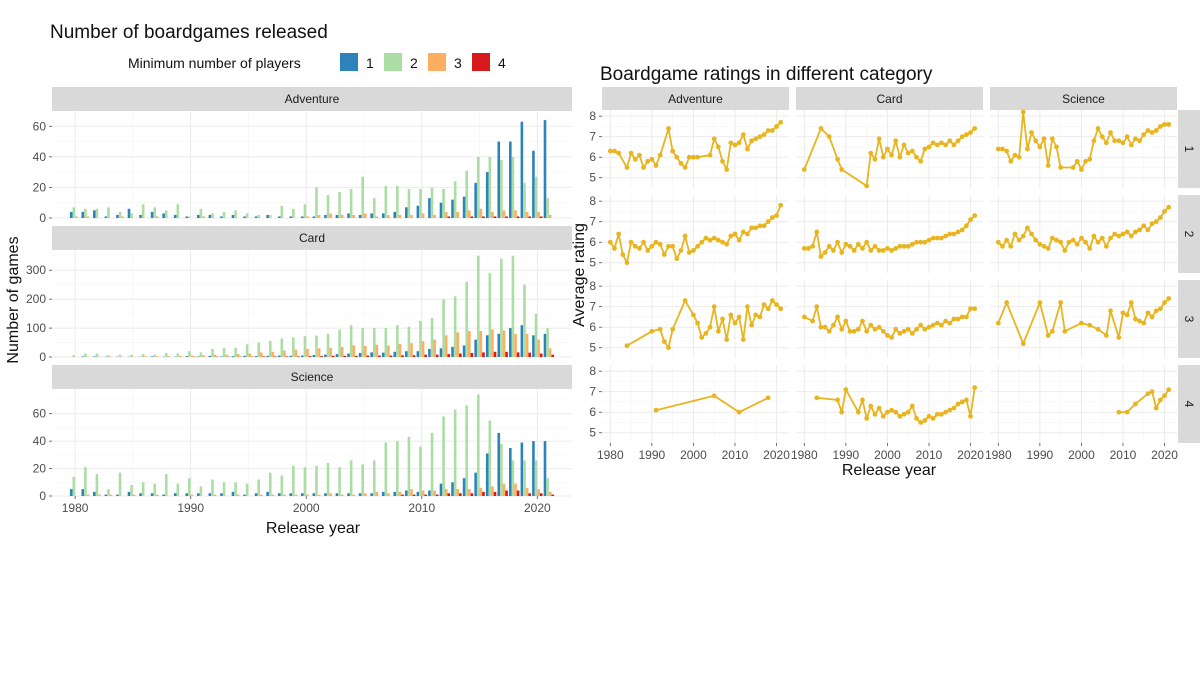  What do you see at coordinates (377, 350) in the screenshot?
I see `bar-card-p3-2006` at bounding box center [377, 350].